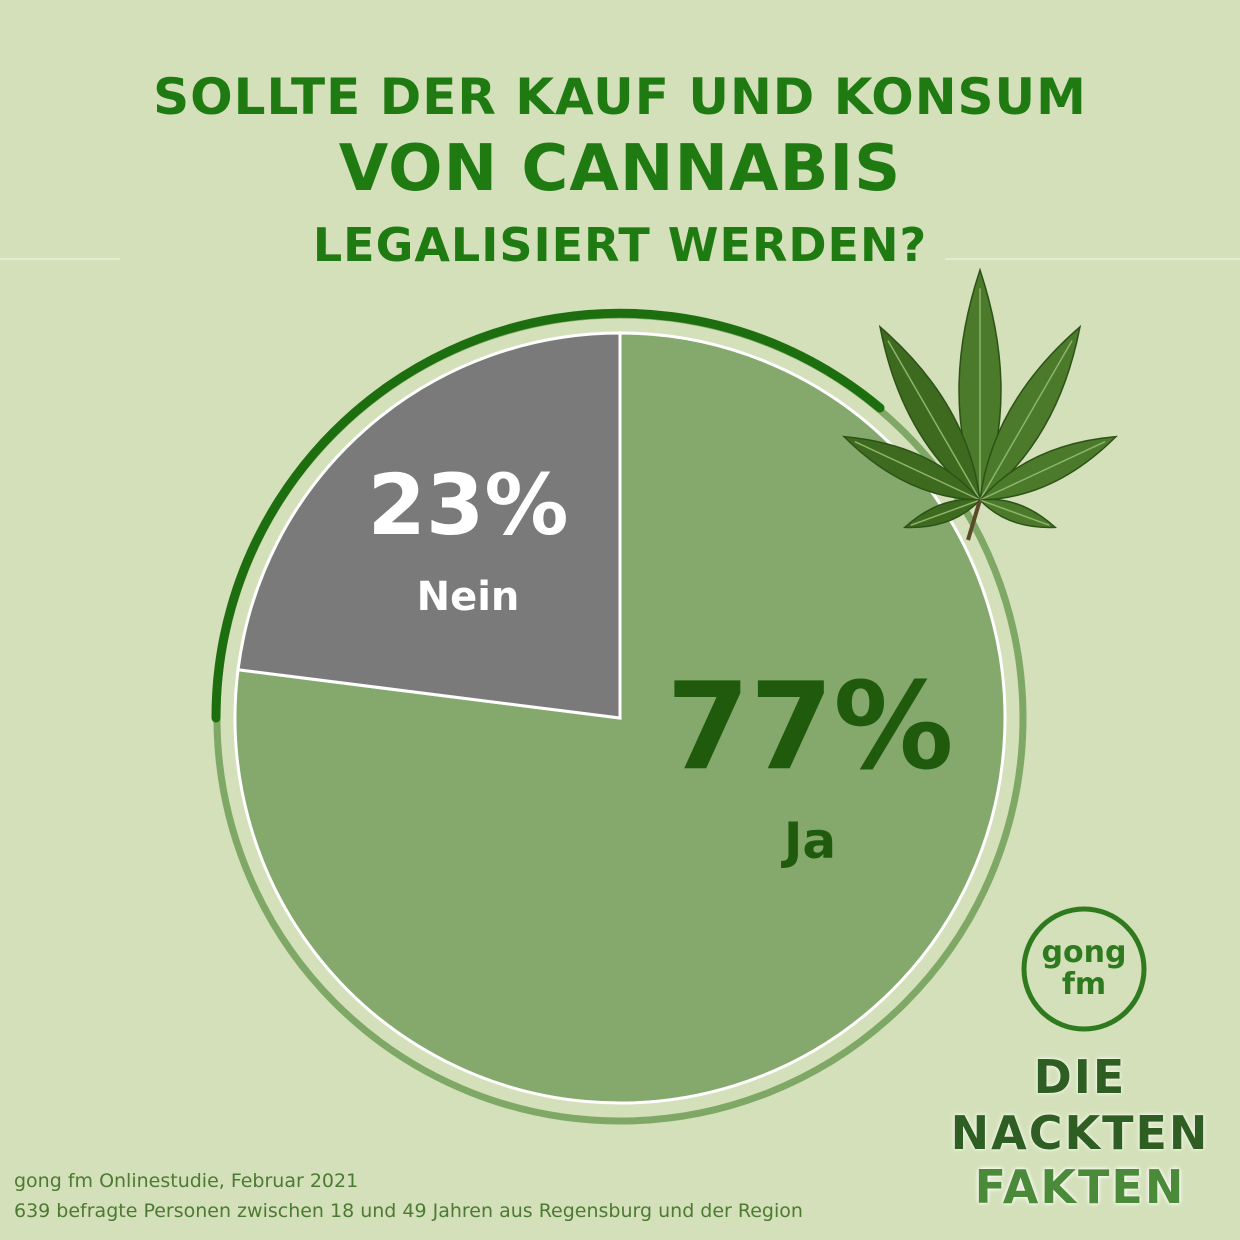 The image size is (1240, 1240). I want to click on logo-text-fm: fm, so click(1084, 984).